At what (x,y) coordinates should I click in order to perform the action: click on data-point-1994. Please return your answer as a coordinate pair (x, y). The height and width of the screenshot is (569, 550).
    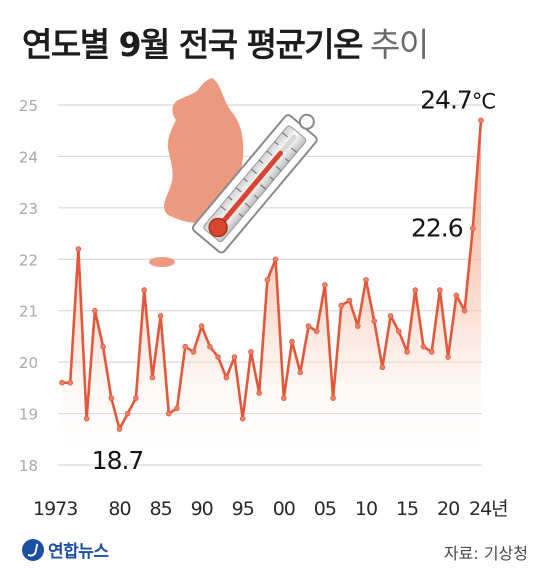
    Looking at the image, I should click on (234, 357).